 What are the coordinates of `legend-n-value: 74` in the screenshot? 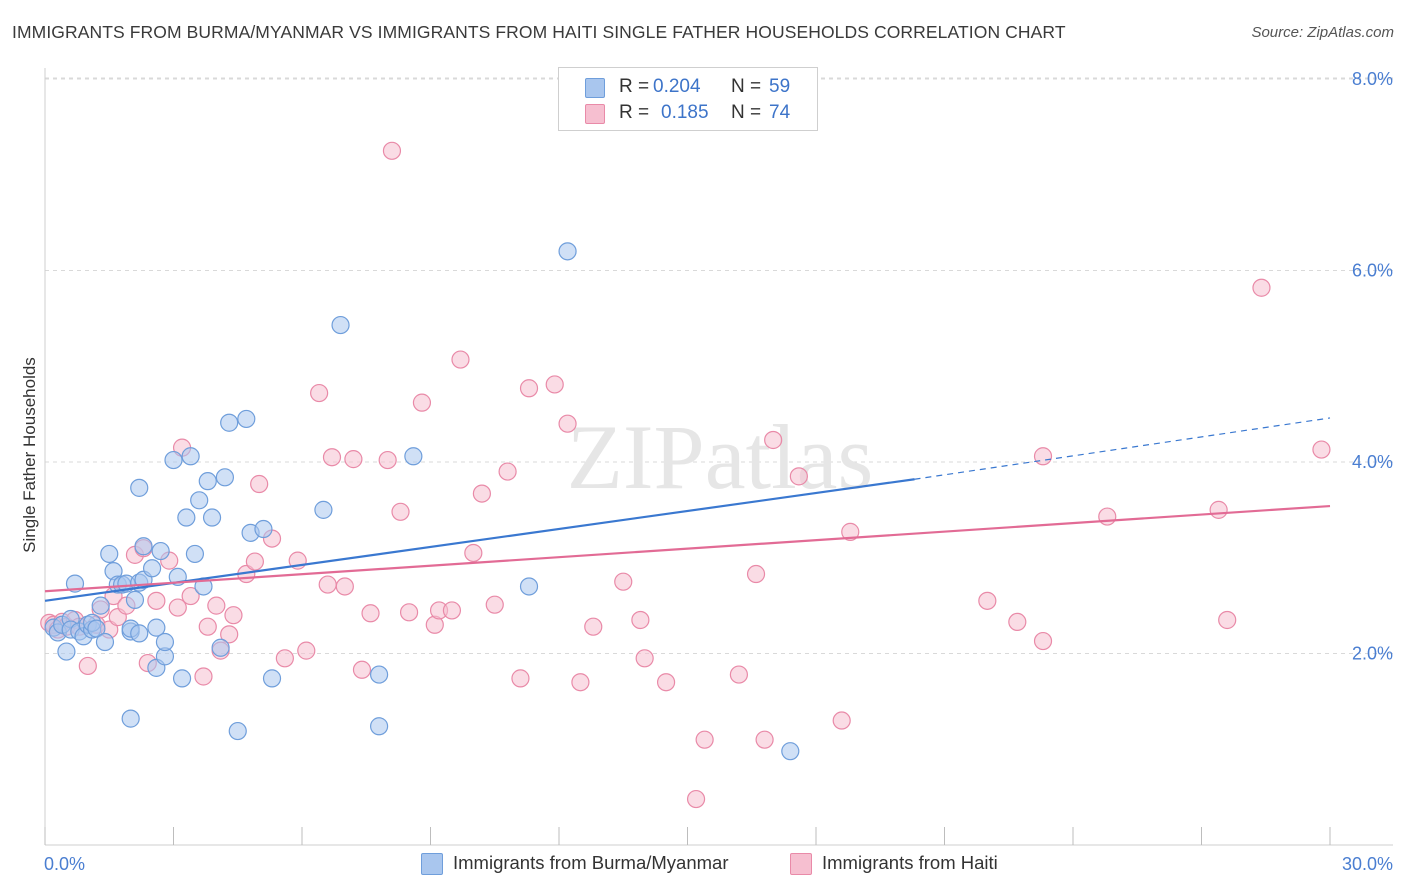 It's located at (780, 112).